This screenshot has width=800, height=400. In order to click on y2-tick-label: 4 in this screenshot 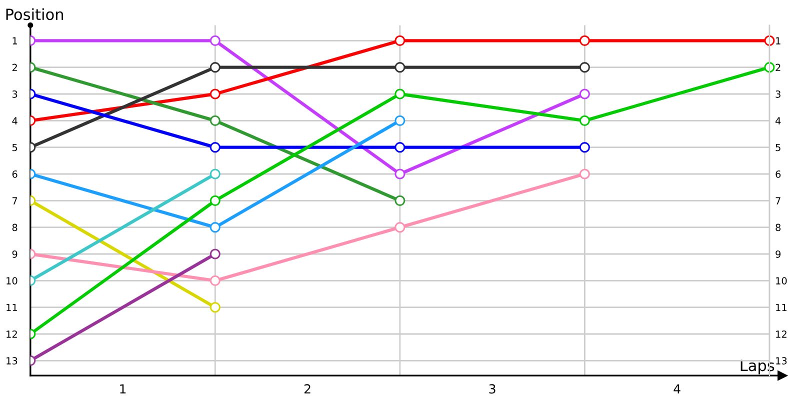, I will do `click(778, 120)`.